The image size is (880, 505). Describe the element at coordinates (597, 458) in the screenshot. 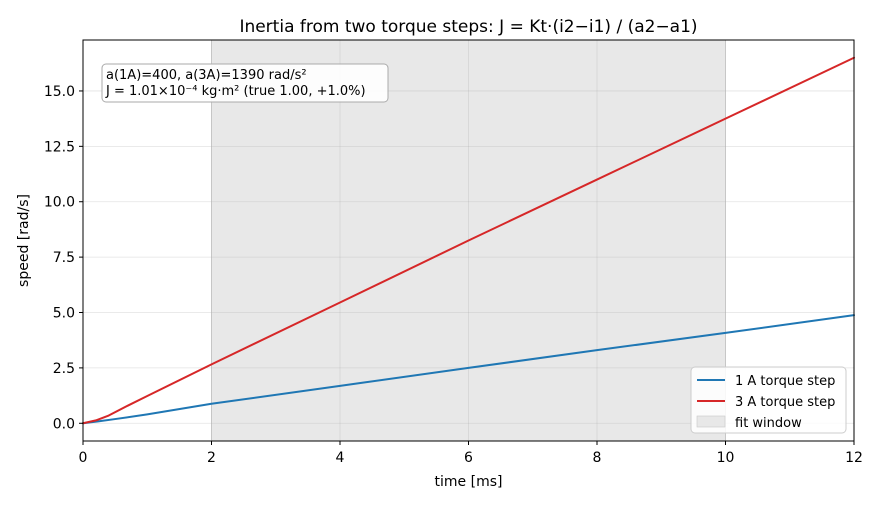

I see `x-tick-label: 8` at that location.